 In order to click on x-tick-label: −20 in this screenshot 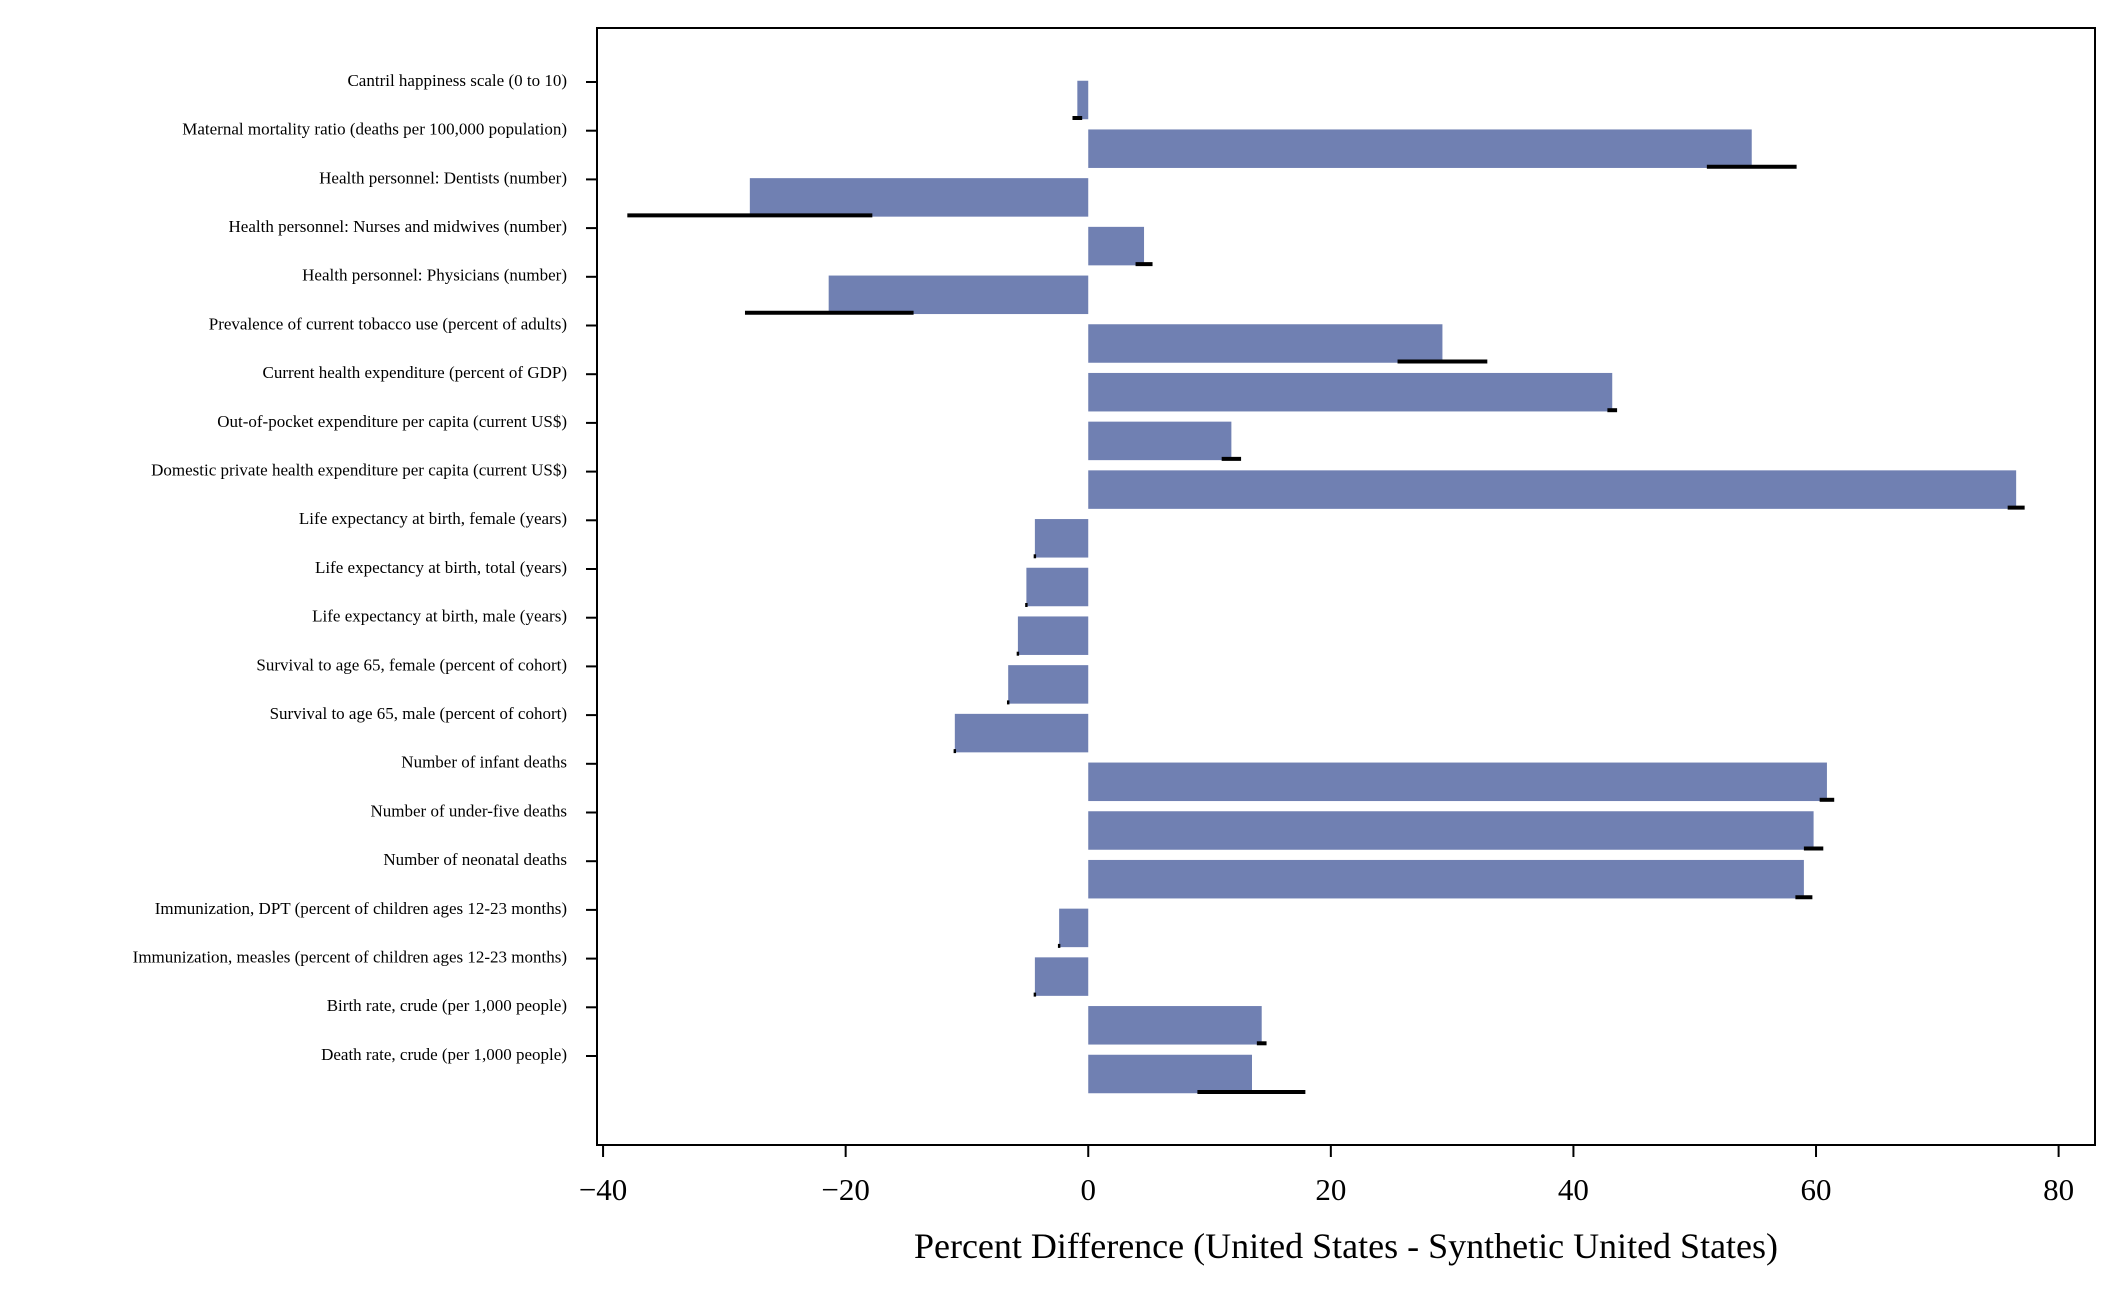, I will do `click(845, 1189)`.